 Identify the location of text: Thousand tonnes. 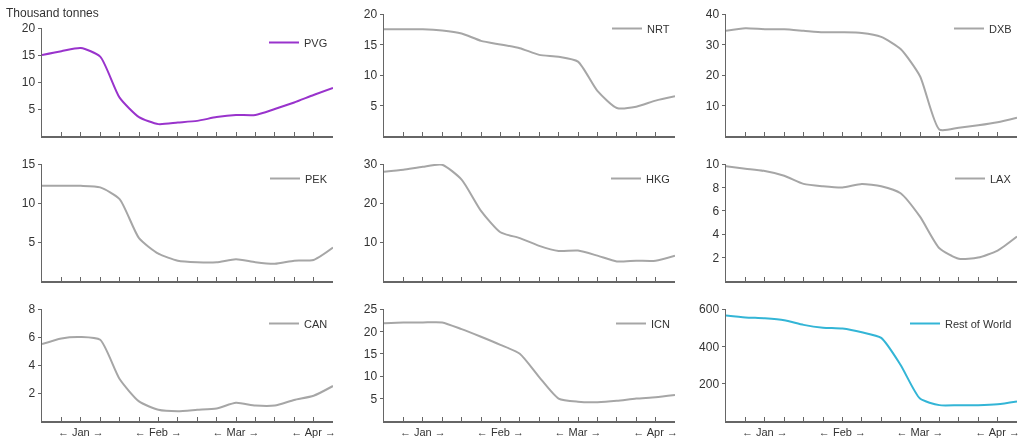
(52, 13).